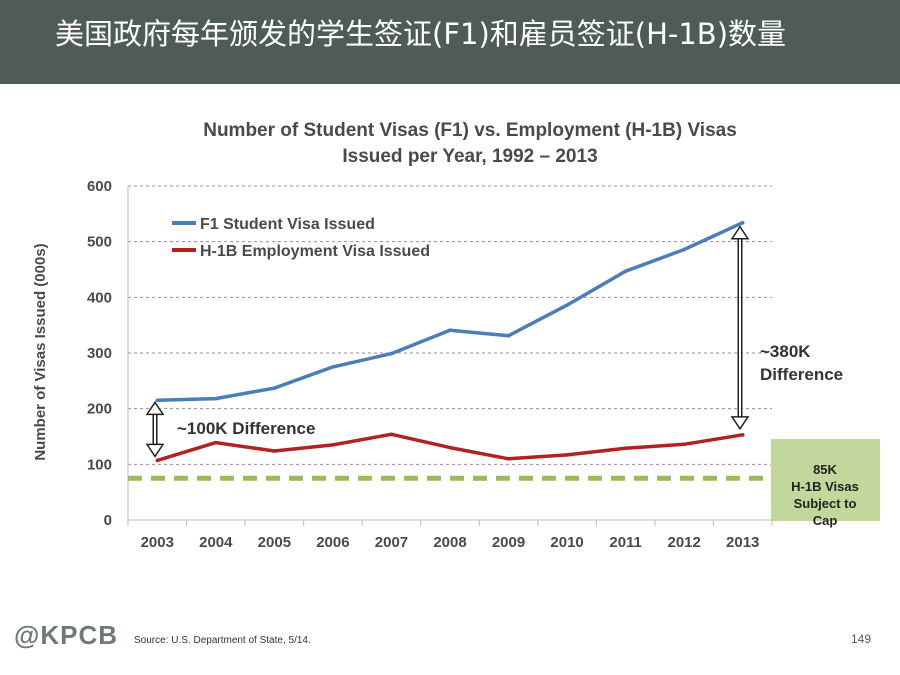 The height and width of the screenshot is (675, 900). What do you see at coordinates (40, 351) in the screenshot?
I see `y-axis-label: Number of Visas Issued (000s)` at bounding box center [40, 351].